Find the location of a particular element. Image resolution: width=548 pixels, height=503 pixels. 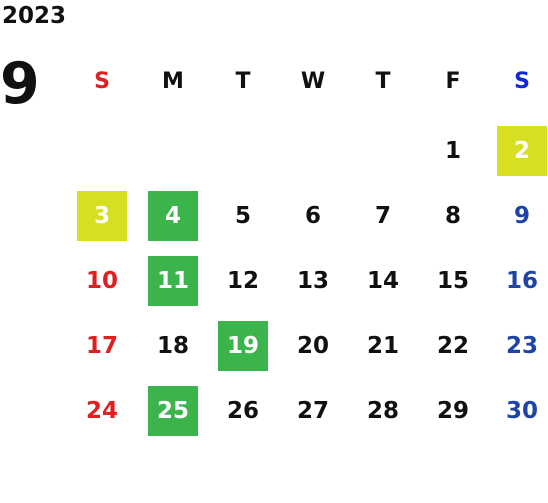

calendar-day: 30 is located at coordinates (521, 411).